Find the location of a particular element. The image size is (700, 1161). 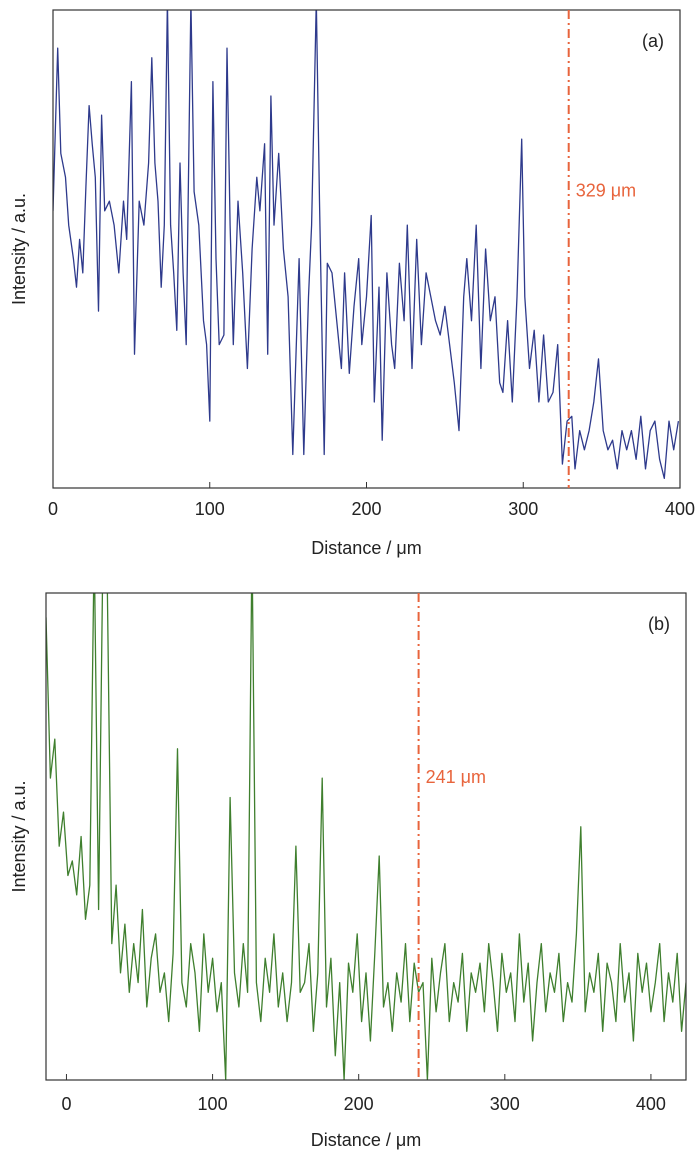

panel-label: (b) is located at coordinates (659, 624).